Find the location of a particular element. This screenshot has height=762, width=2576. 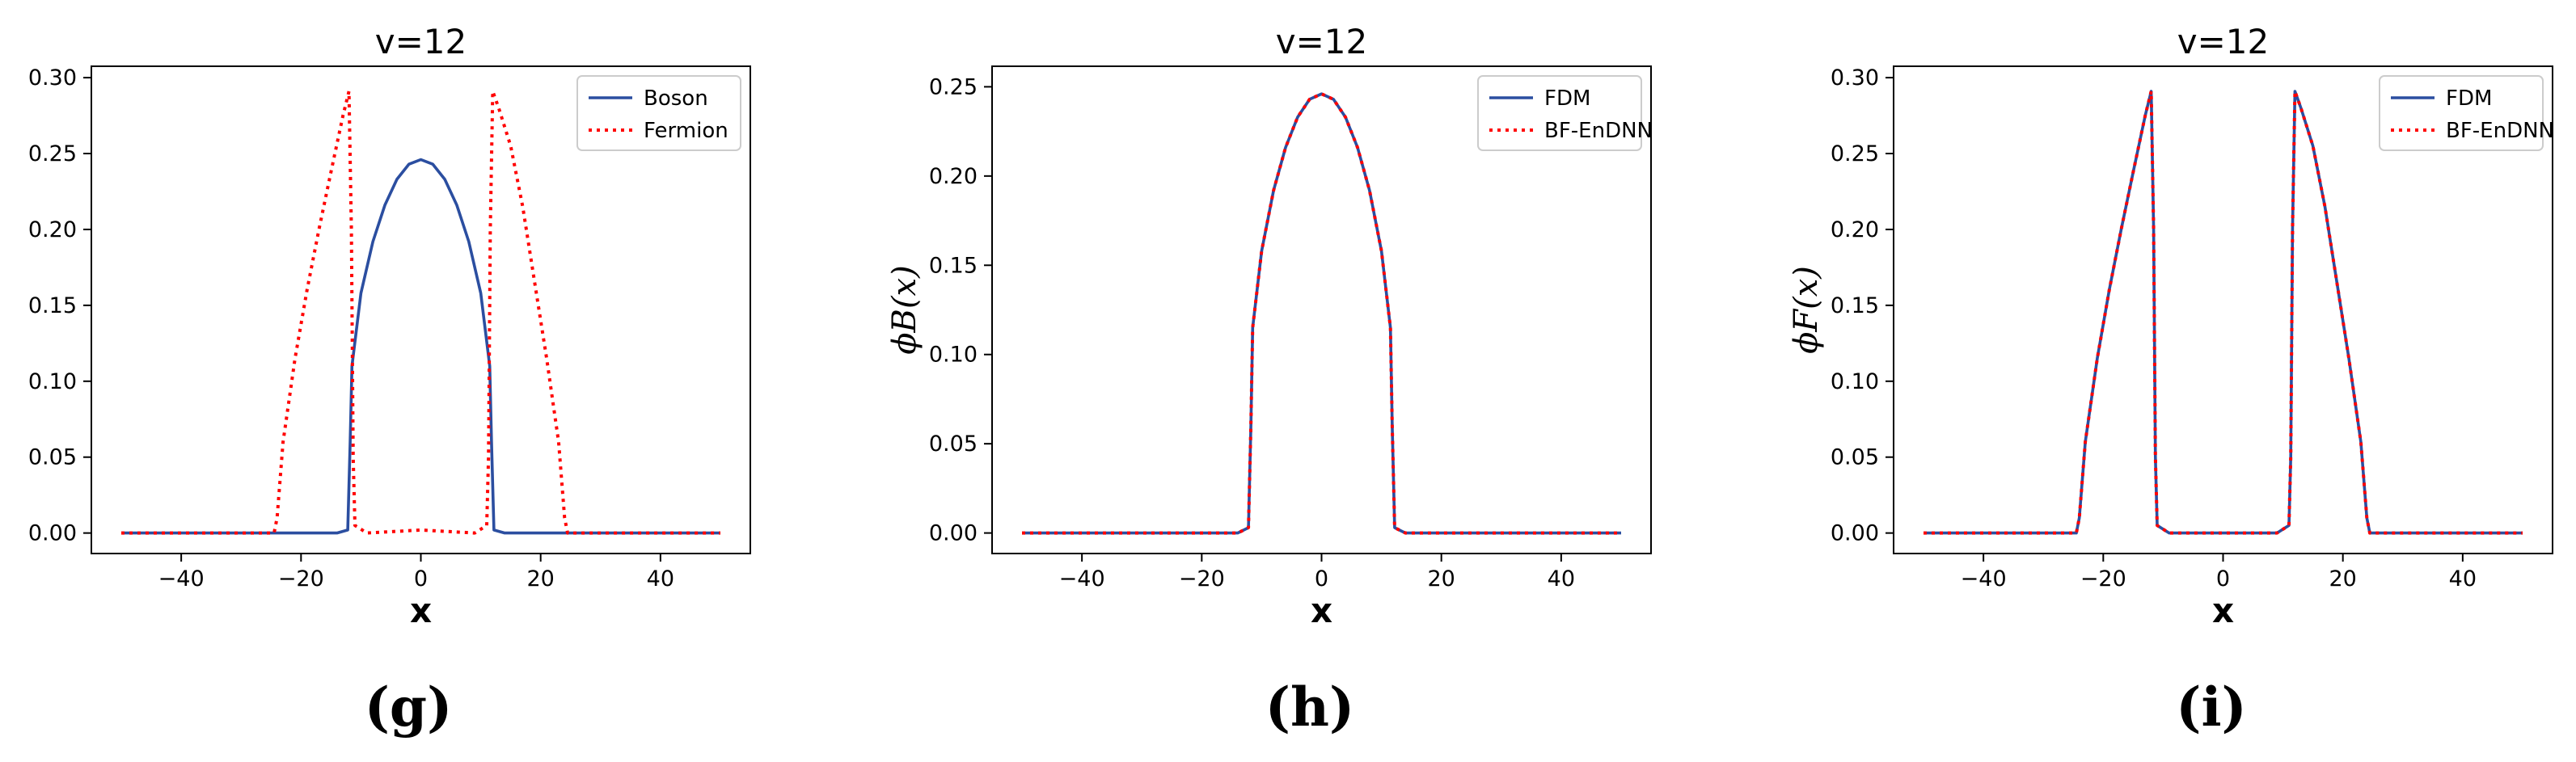

legend-entry-label: Boson is located at coordinates (676, 98).